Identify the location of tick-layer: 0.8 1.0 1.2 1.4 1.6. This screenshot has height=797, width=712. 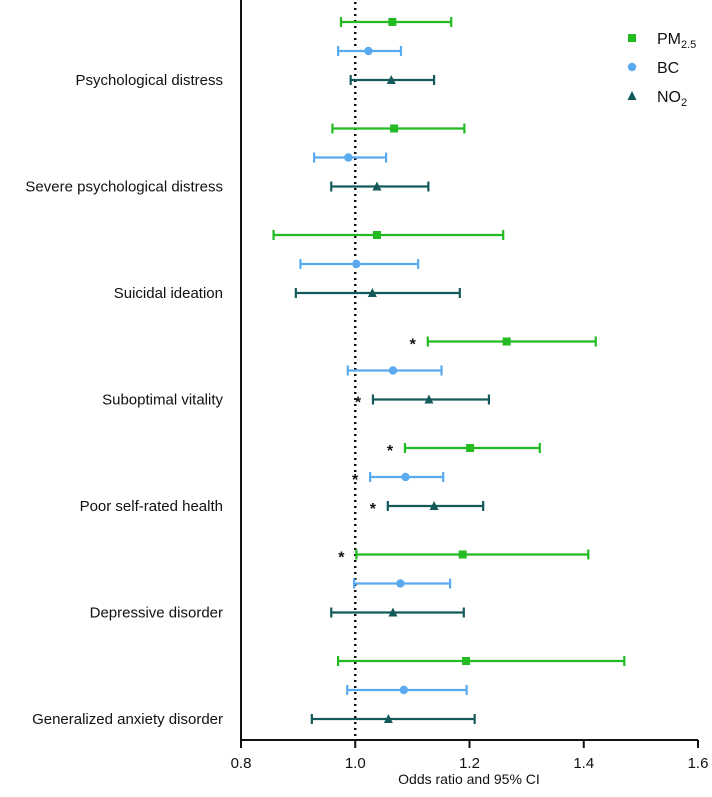
(470, 756).